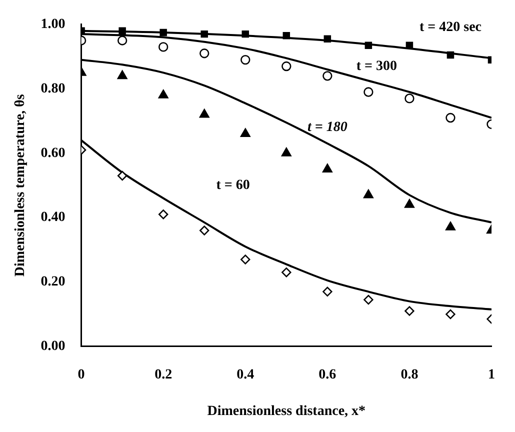 The height and width of the screenshot is (432, 515). What do you see at coordinates (245, 374) in the screenshot?
I see `x-tick-label: 0.4` at bounding box center [245, 374].